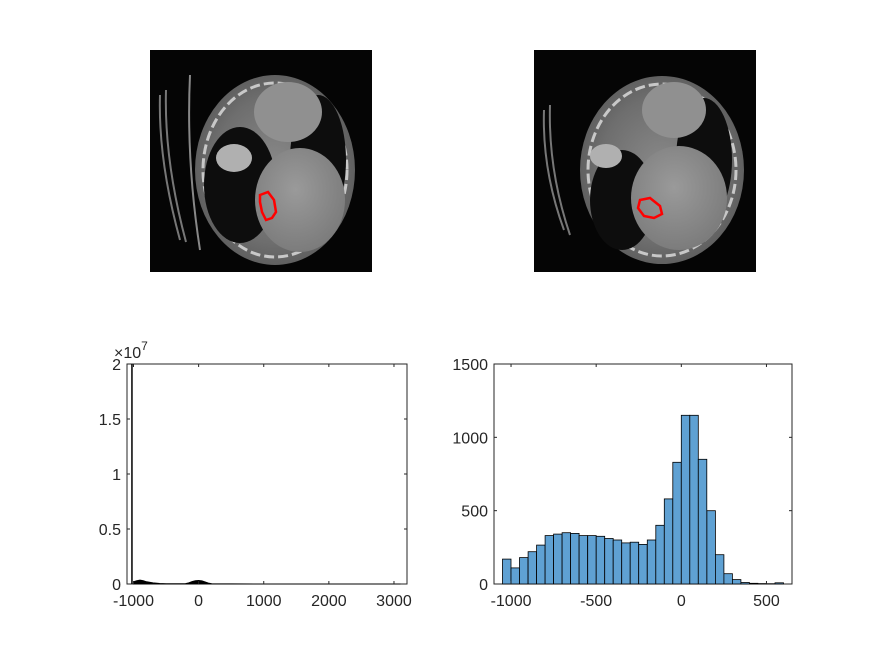  Describe the element at coordinates (470, 438) in the screenshot. I see `y-tick-label: 1000` at that location.